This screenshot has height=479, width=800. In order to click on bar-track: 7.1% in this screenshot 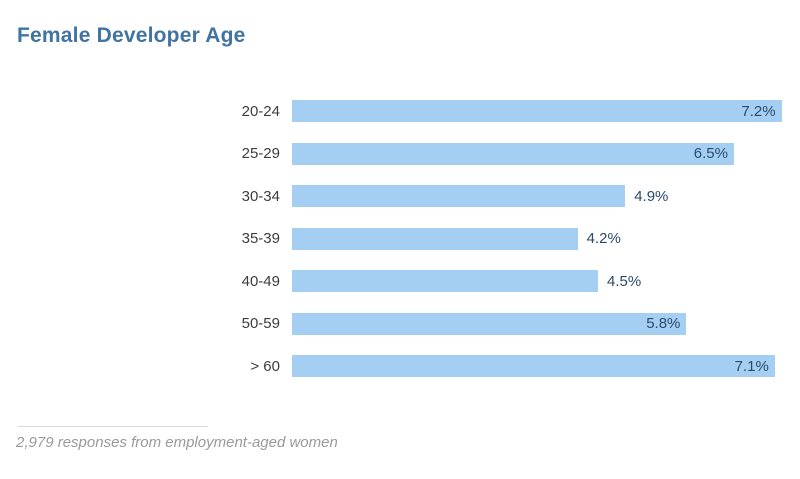, I will do `click(546, 366)`.